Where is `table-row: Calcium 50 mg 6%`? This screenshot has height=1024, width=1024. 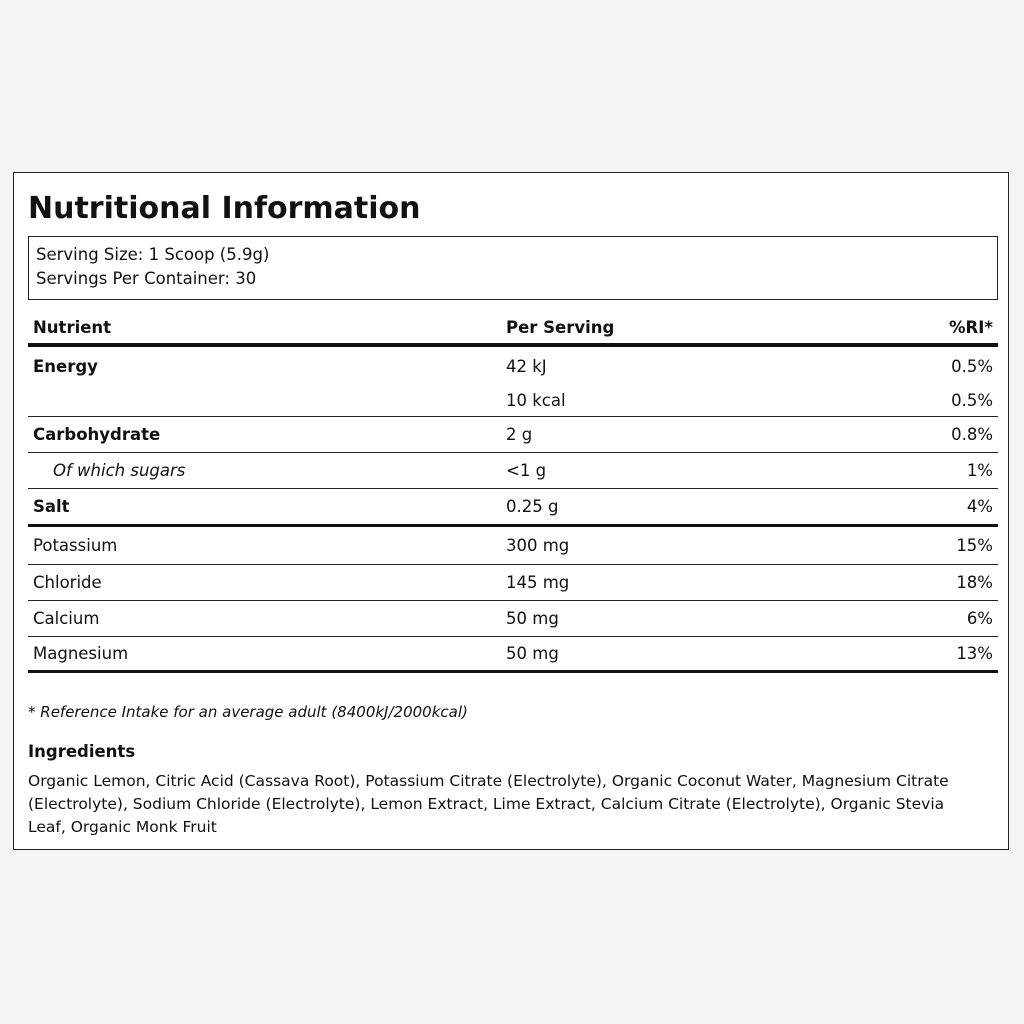
table-row: Calcium 50 mg 6% is located at coordinates (513, 619).